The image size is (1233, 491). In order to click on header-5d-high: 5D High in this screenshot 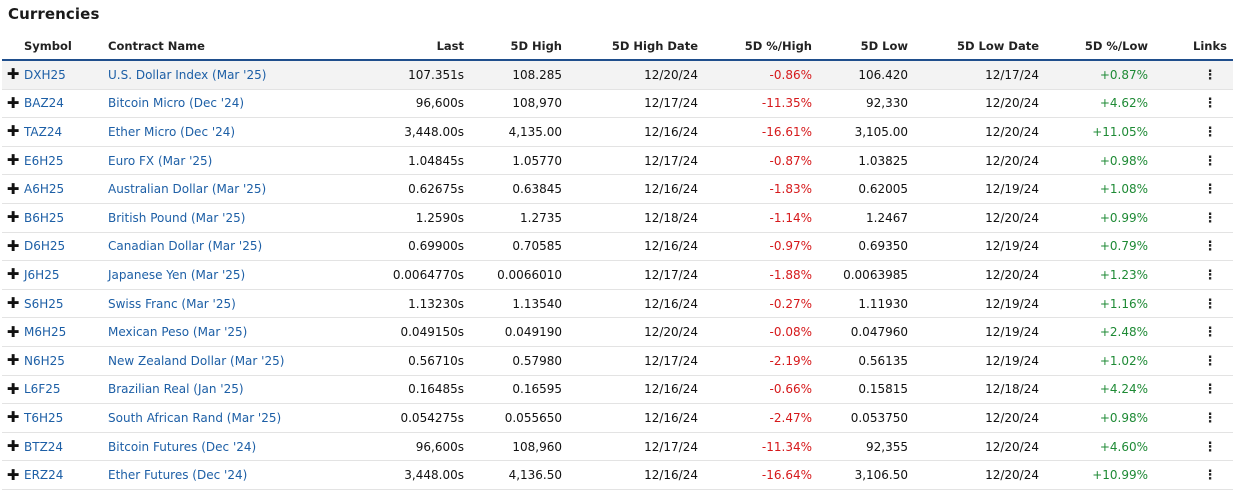, I will do `click(513, 46)`.